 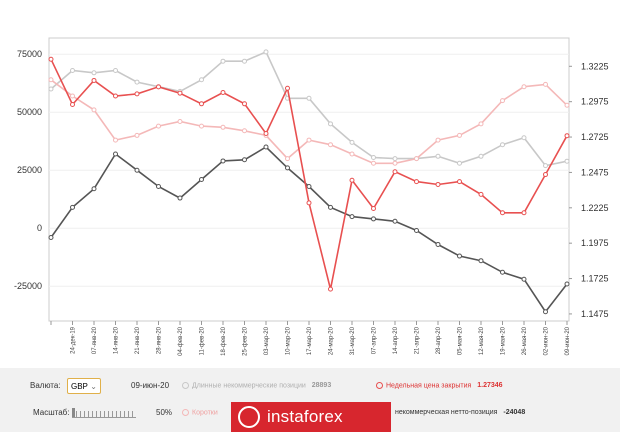 I want to click on x-tick-label: 21-янв-20, so click(x=138, y=340).